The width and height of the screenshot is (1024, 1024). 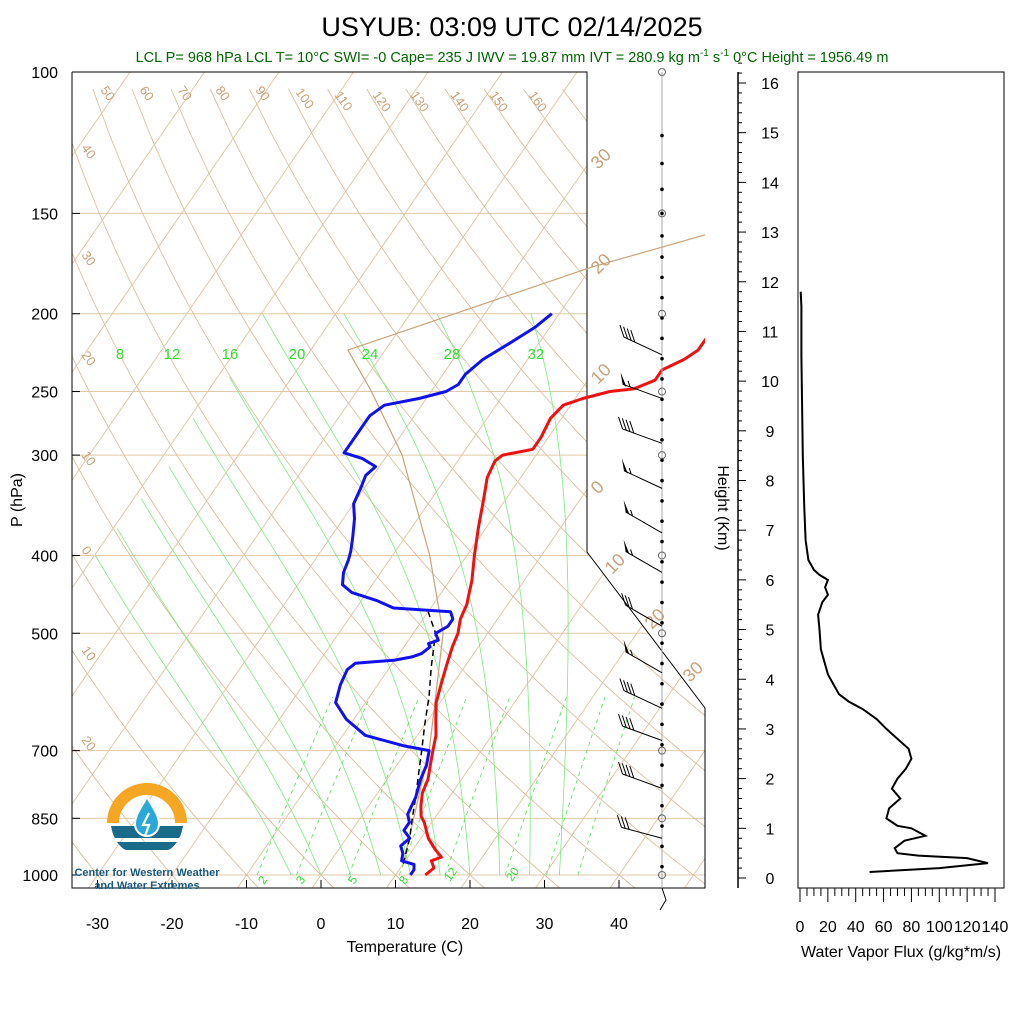 What do you see at coordinates (714, 58) in the screenshot?
I see `subtitle-part-3: s` at bounding box center [714, 58].